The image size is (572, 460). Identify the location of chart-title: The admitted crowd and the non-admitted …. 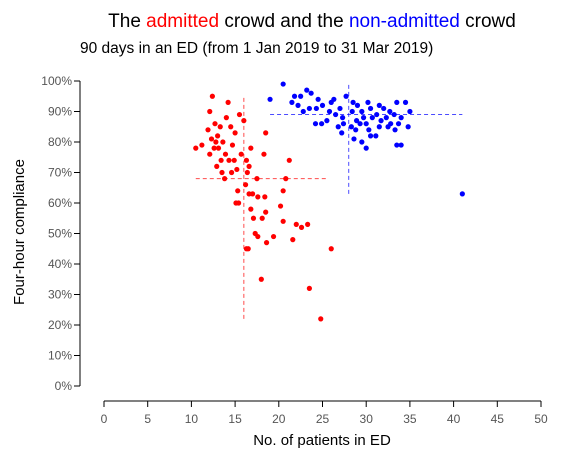
(312, 21).